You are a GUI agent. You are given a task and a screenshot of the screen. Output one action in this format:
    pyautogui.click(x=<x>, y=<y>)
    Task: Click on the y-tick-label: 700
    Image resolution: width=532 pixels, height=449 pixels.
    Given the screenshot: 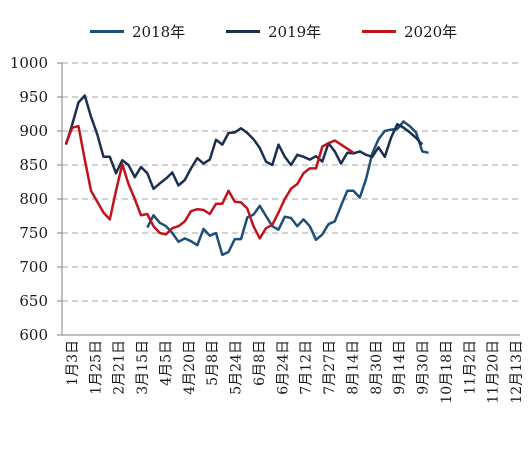 What is the action you would take?
    pyautogui.click(x=33, y=267)
    